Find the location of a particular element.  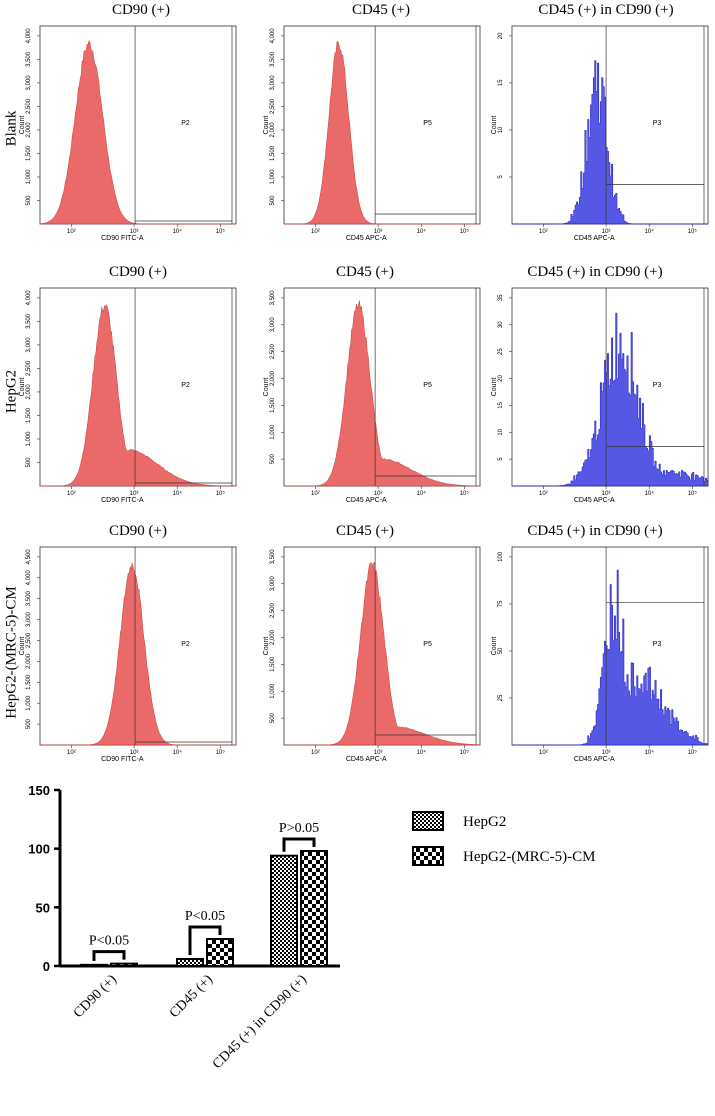

legend-swatch is located at coordinates (428, 821).